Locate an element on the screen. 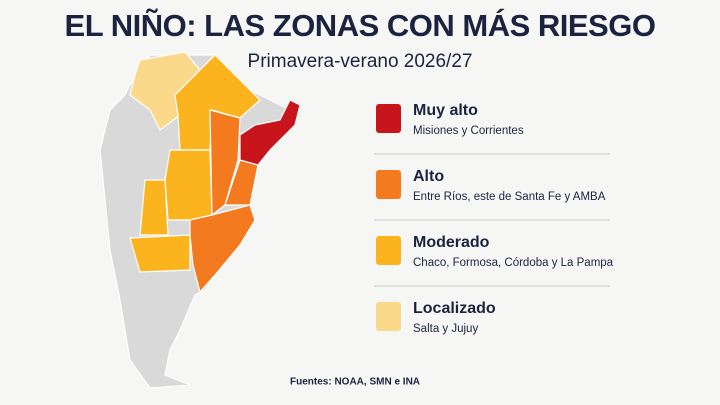 Image resolution: width=720 pixels, height=405 pixels. title: EL NIÑO: LAS ZONAS CON MÁS RIESGO is located at coordinates (360, 25).